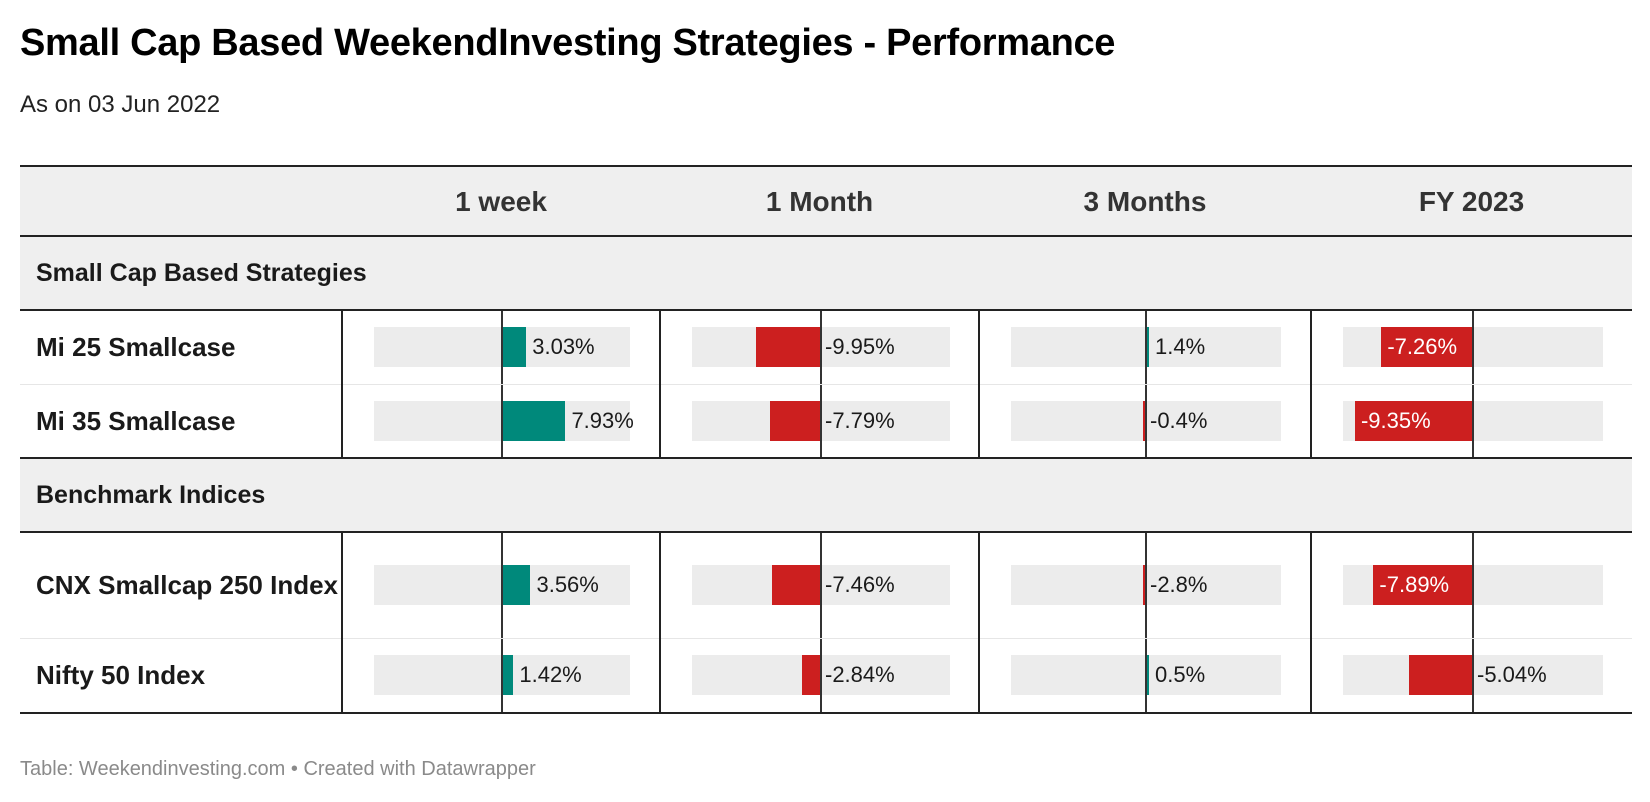 This screenshot has width=1650, height=802. I want to click on bar-cell: -2.84%, so click(820, 676).